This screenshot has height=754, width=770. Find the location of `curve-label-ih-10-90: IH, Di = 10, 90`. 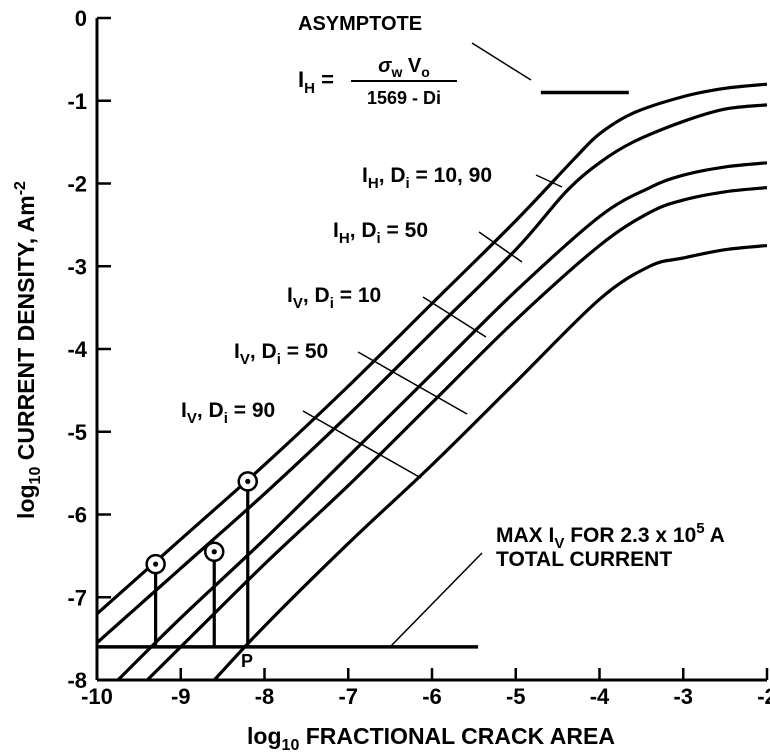

curve-label-ih-10-90: IH, Di = 10, 90 is located at coordinates (462, 178).